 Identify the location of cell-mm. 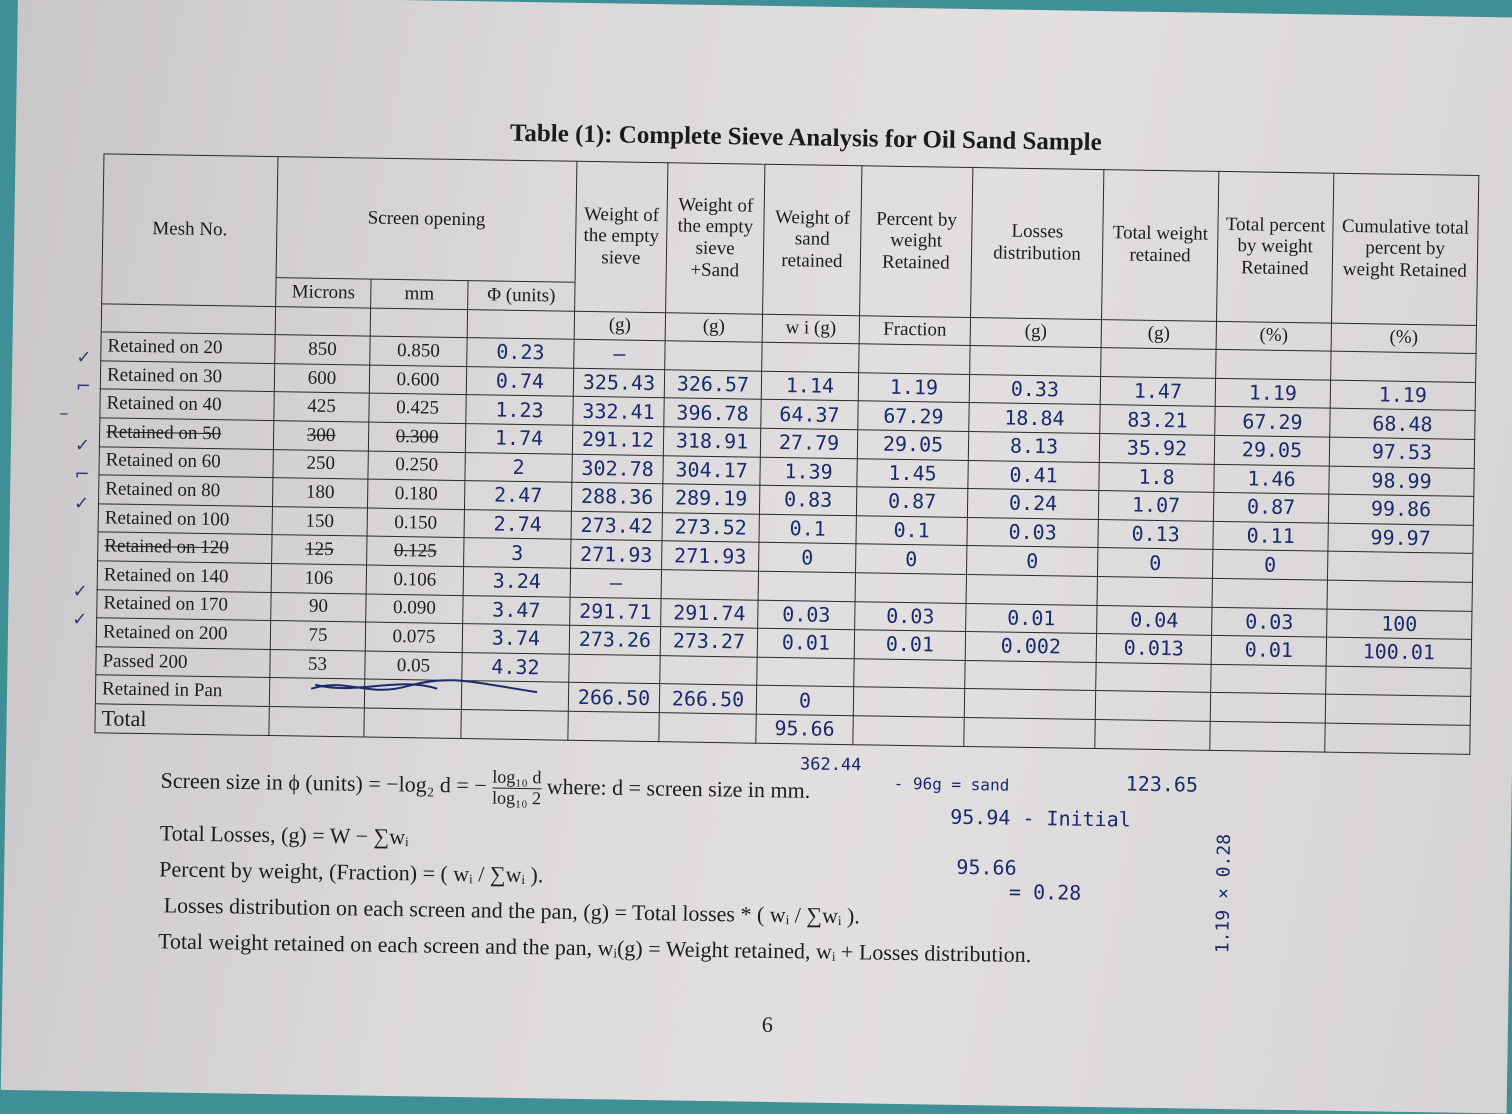
(412, 723).